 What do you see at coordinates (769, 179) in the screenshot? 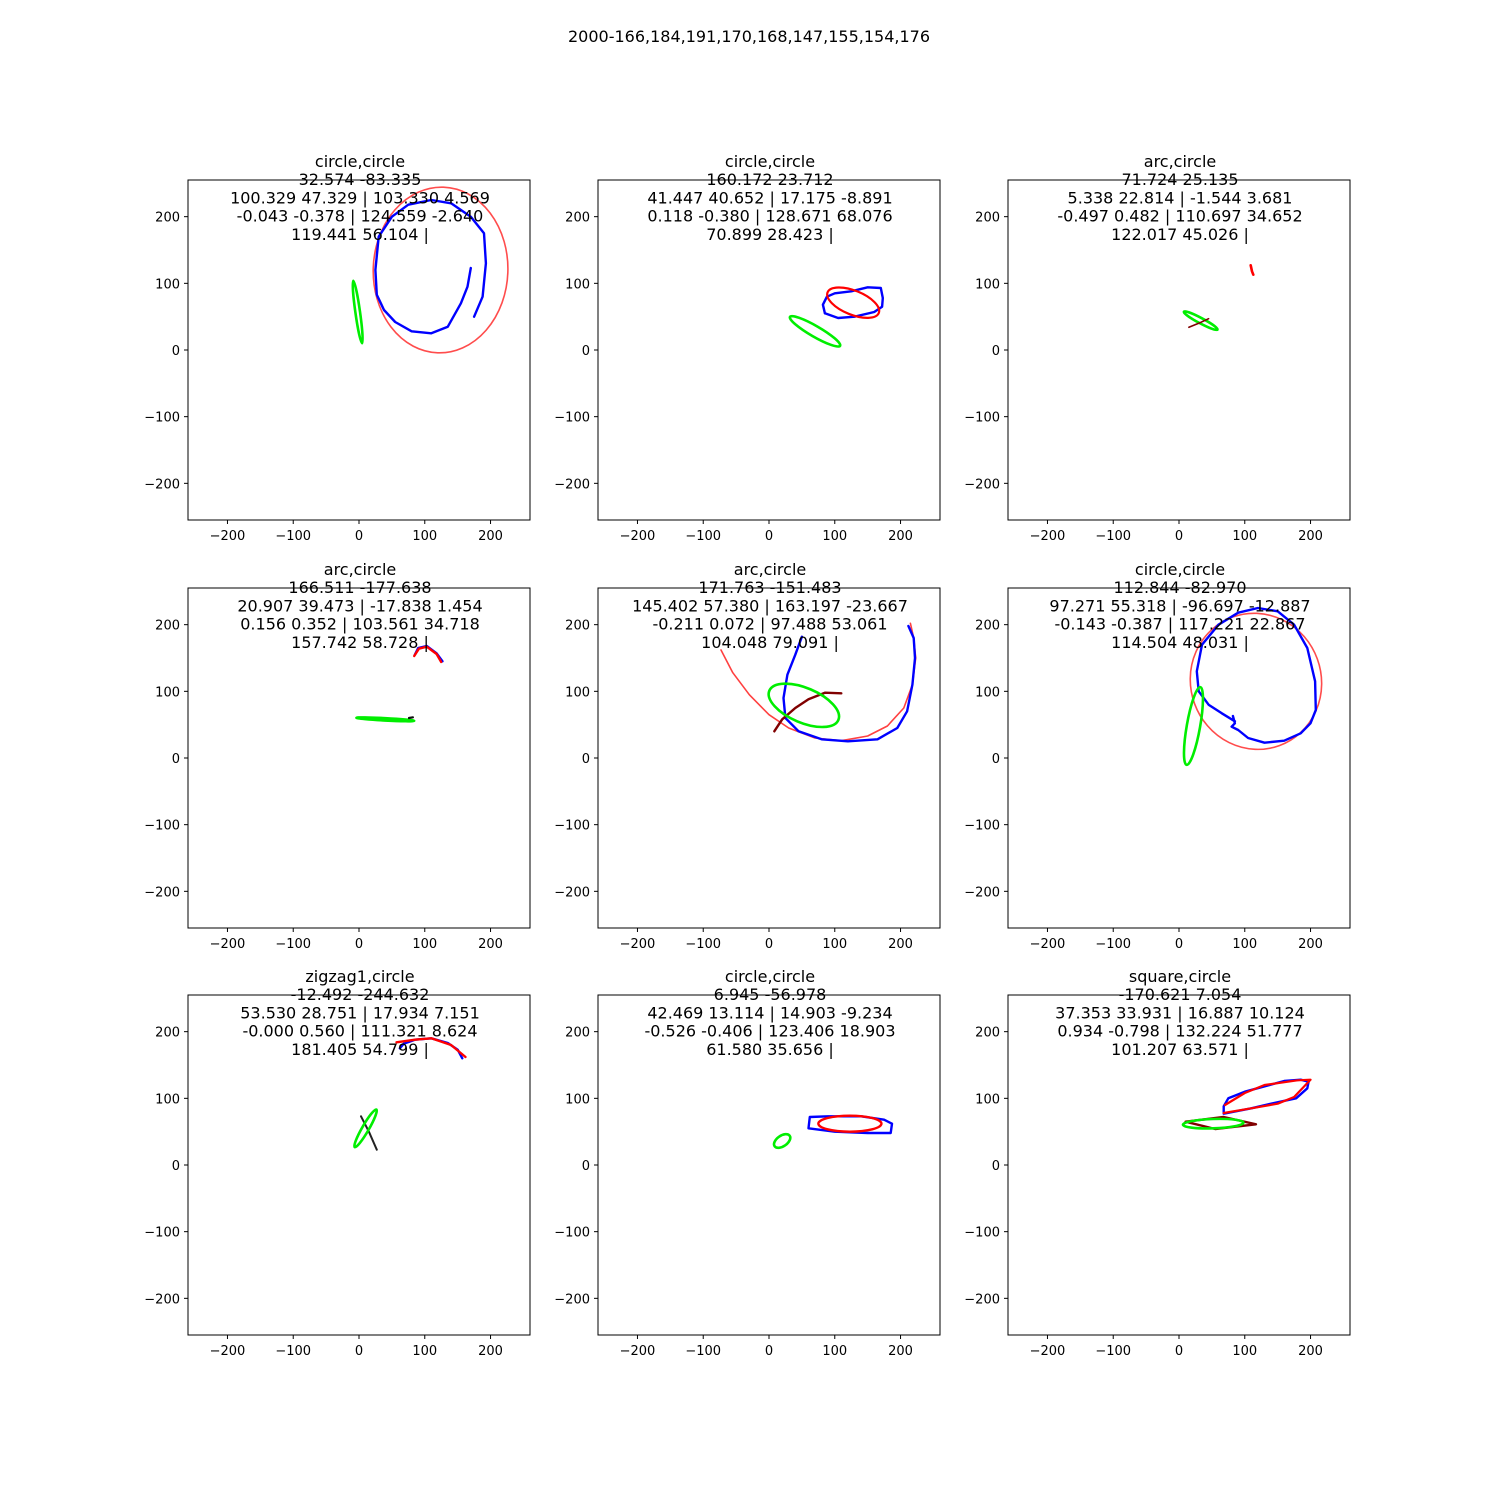
I see `subplot-title-line: 160.172 23.712` at bounding box center [769, 179].